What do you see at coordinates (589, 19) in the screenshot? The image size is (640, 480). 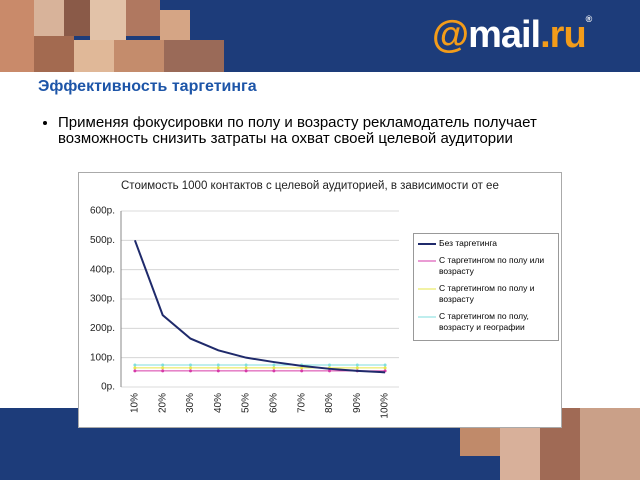 I see `logo-mark: ®` at bounding box center [589, 19].